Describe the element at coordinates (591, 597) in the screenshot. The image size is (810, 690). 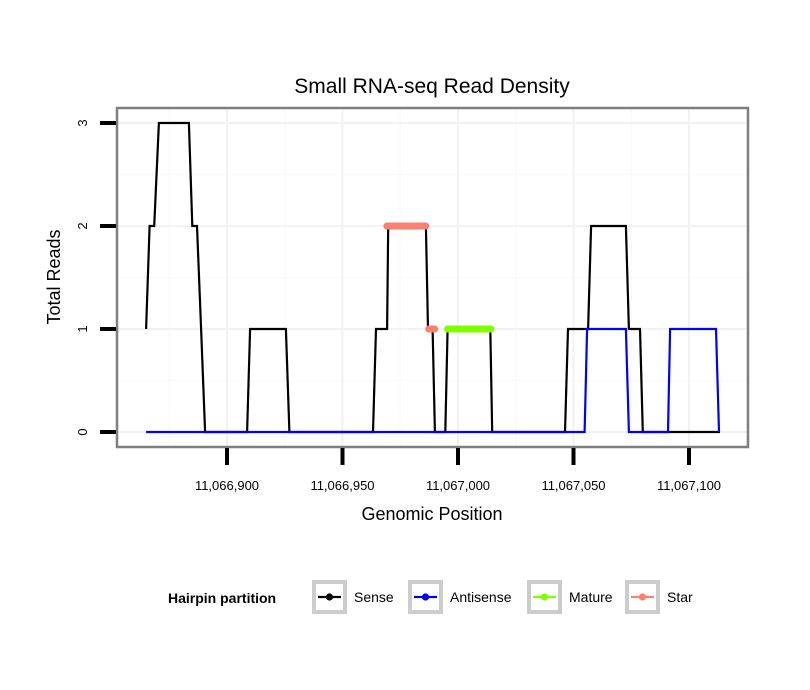
I see `legend-label: Mature` at that location.